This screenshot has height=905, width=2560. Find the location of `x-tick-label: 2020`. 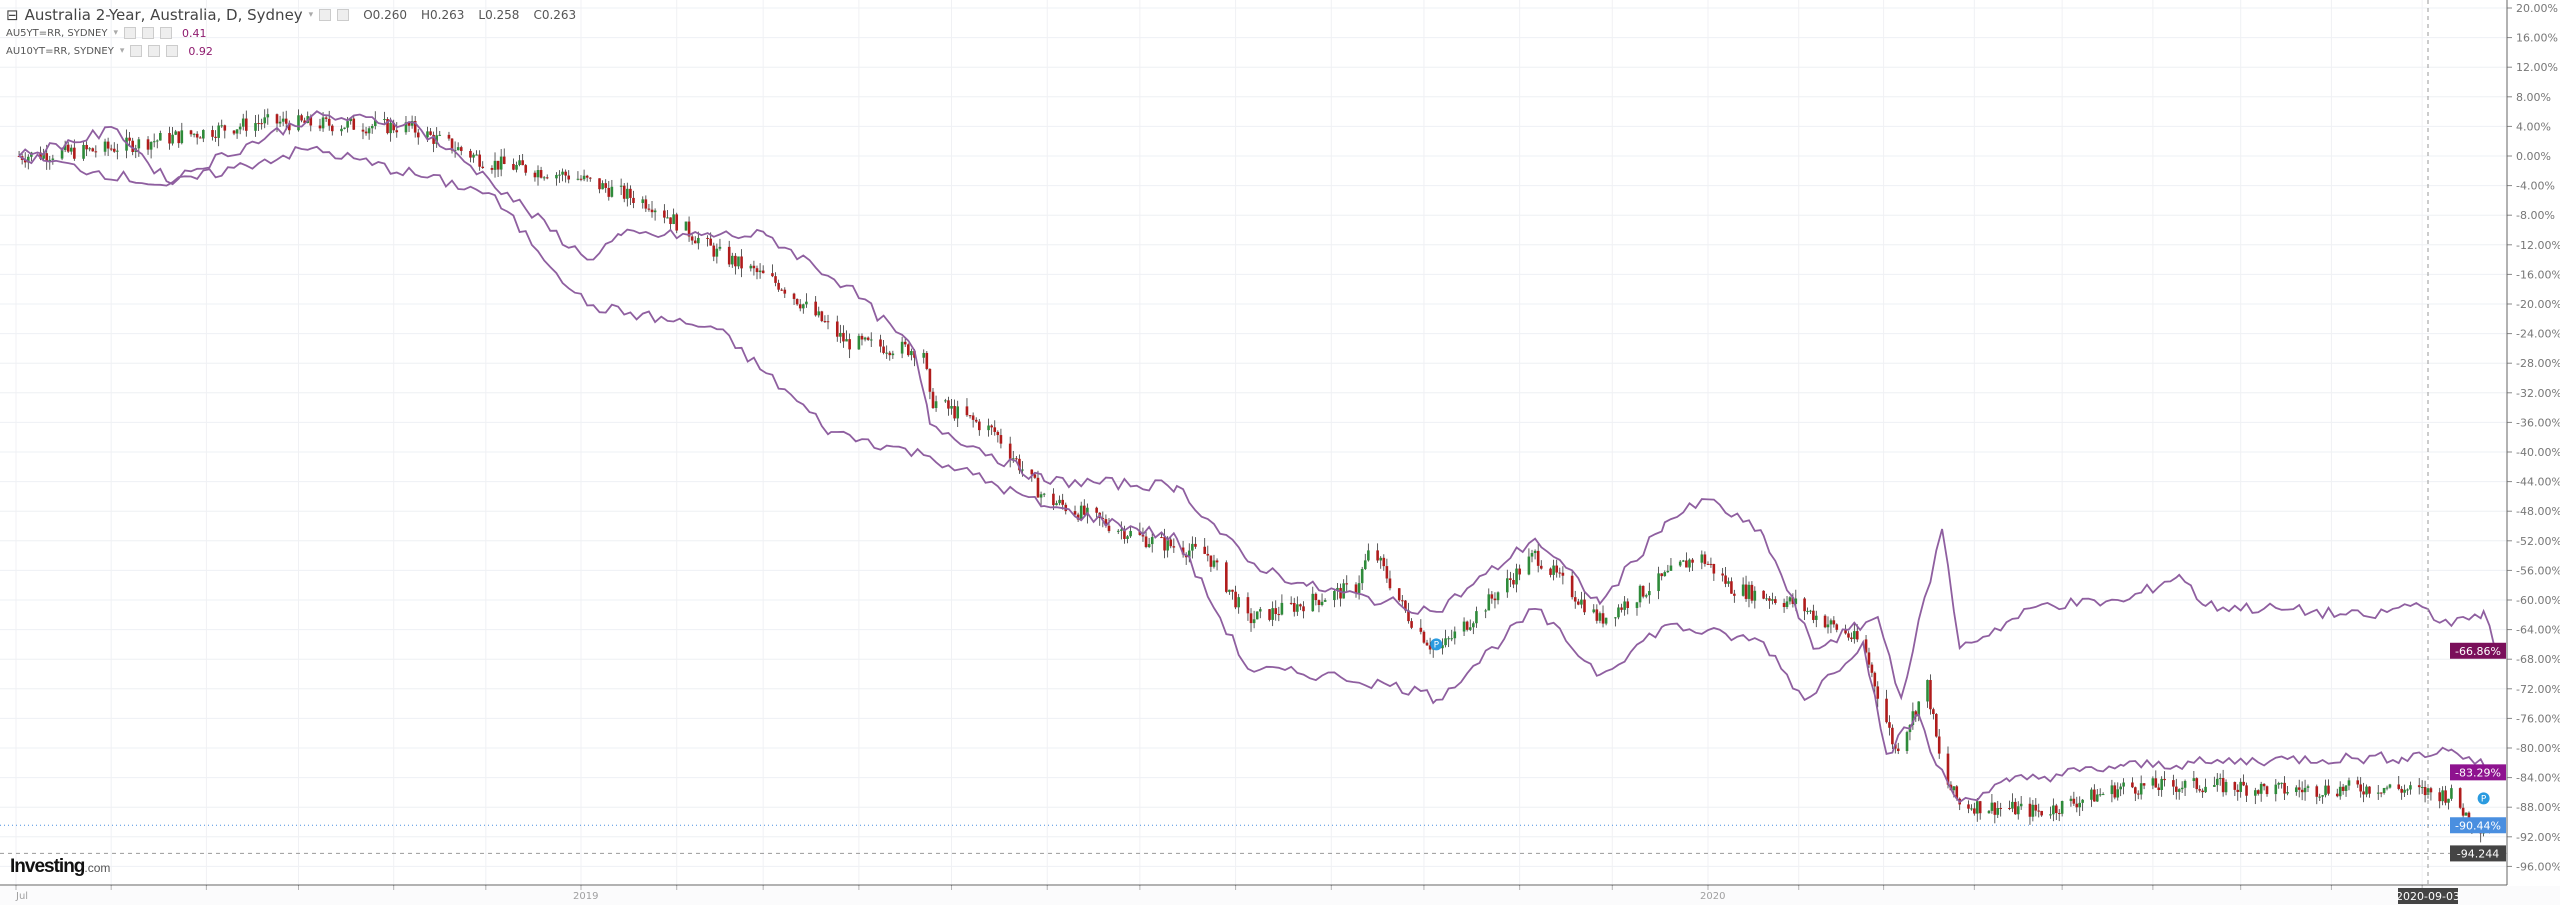

x-tick-label: 2020 is located at coordinates (1712, 896).